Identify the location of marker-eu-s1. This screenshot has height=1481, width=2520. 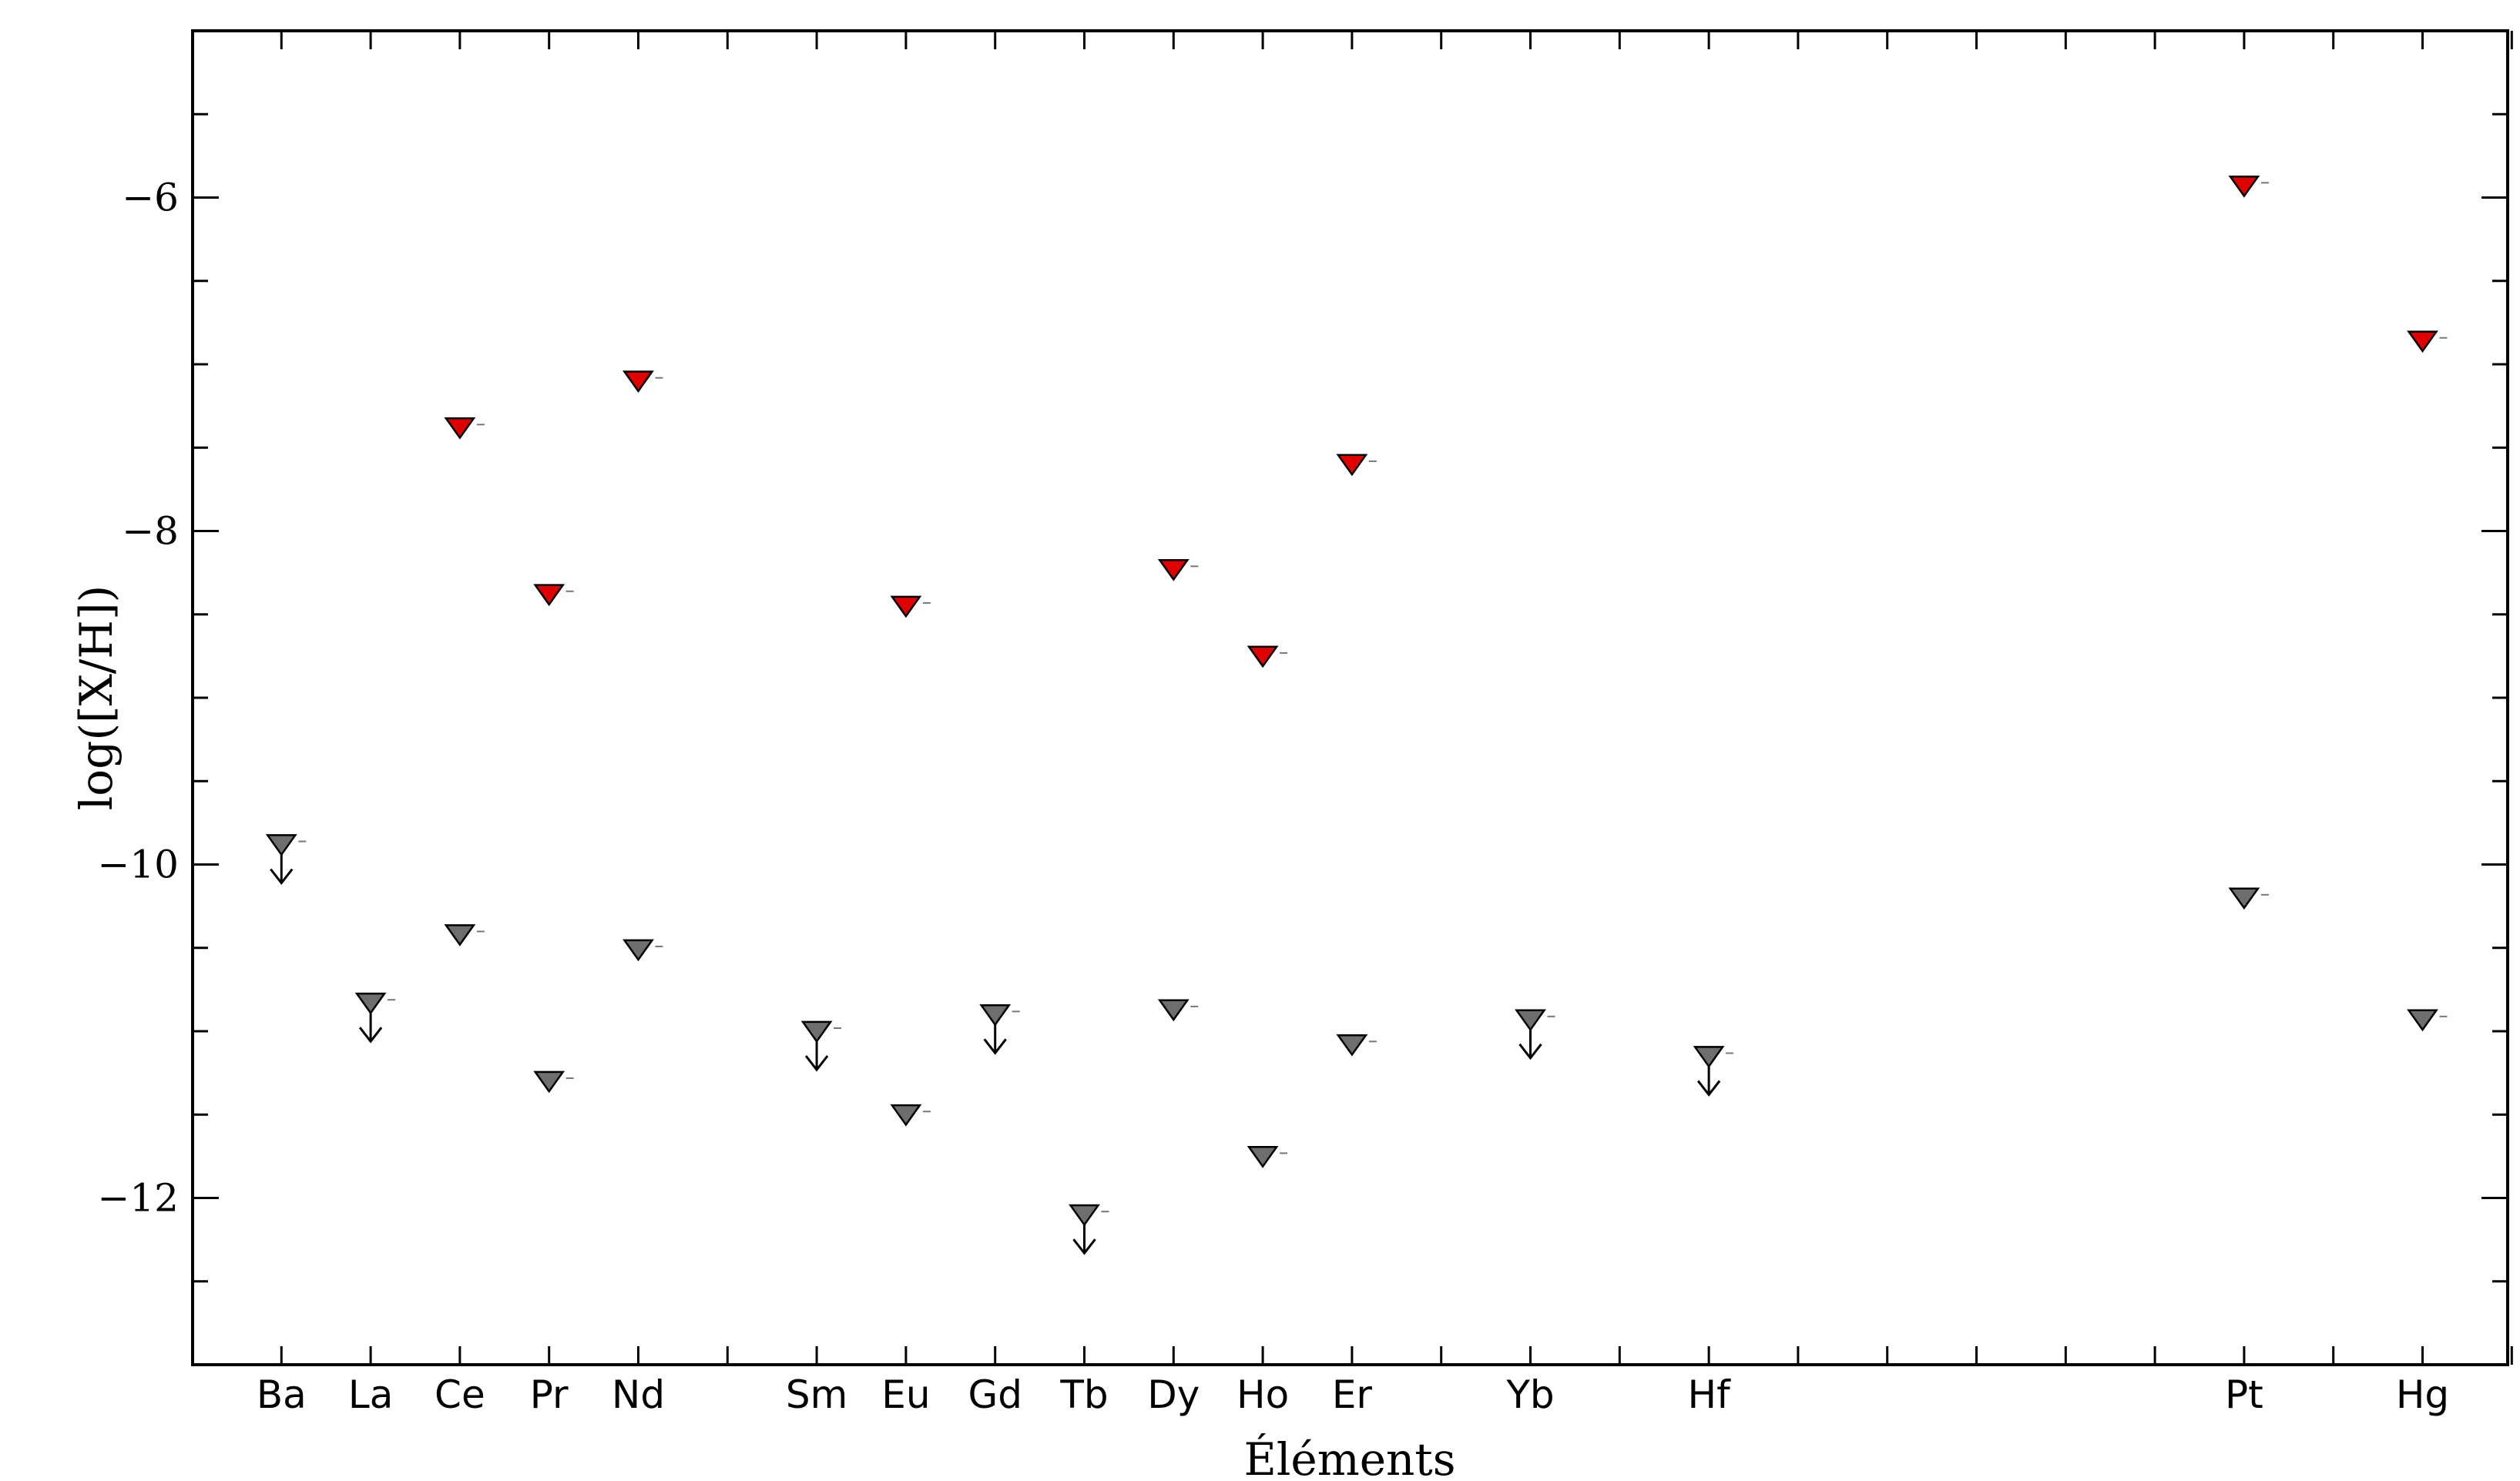
(906, 606).